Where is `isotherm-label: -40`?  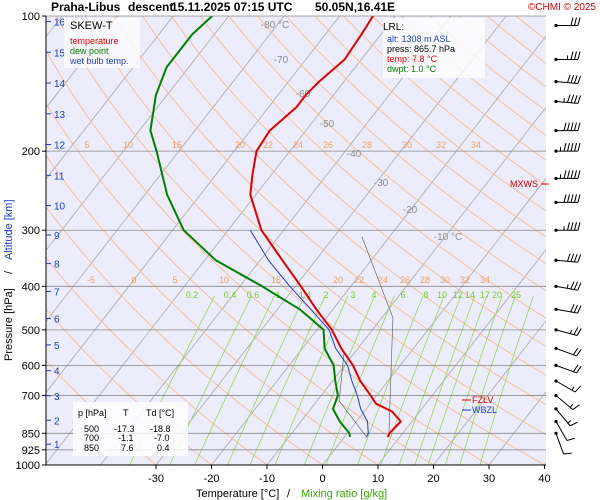 isotherm-label: -40 is located at coordinates (354, 154).